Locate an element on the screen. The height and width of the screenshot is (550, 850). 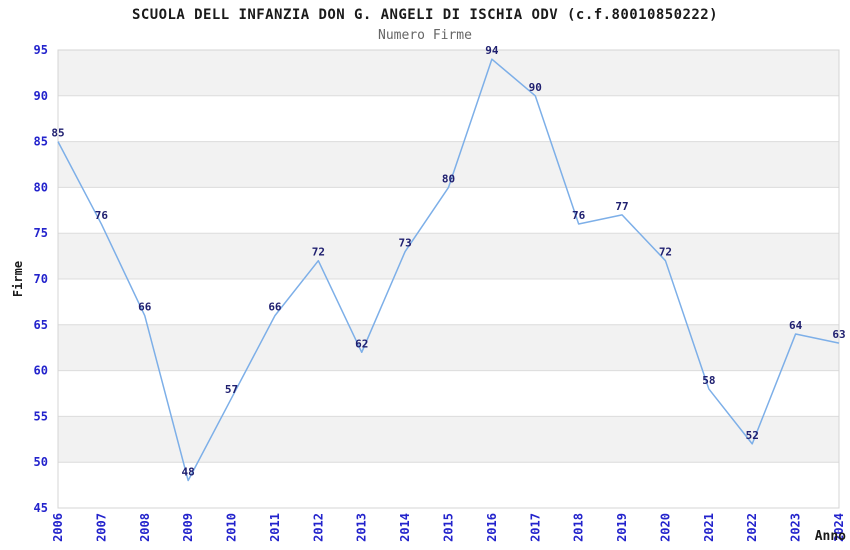
y-tick-label: 85 is located at coordinates (41, 142).